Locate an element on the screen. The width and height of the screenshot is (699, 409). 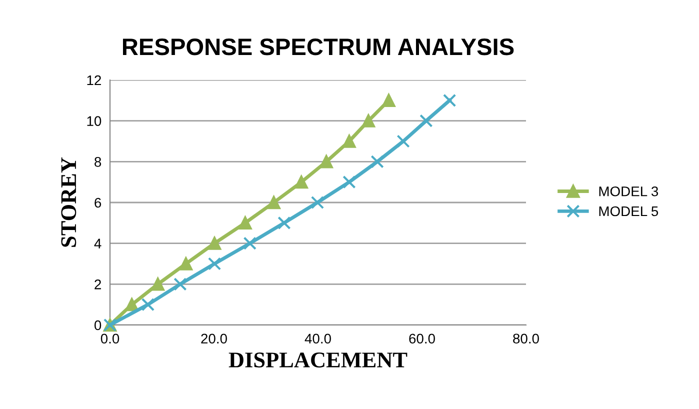
y-tick-label: 0 is located at coordinates (98, 325).